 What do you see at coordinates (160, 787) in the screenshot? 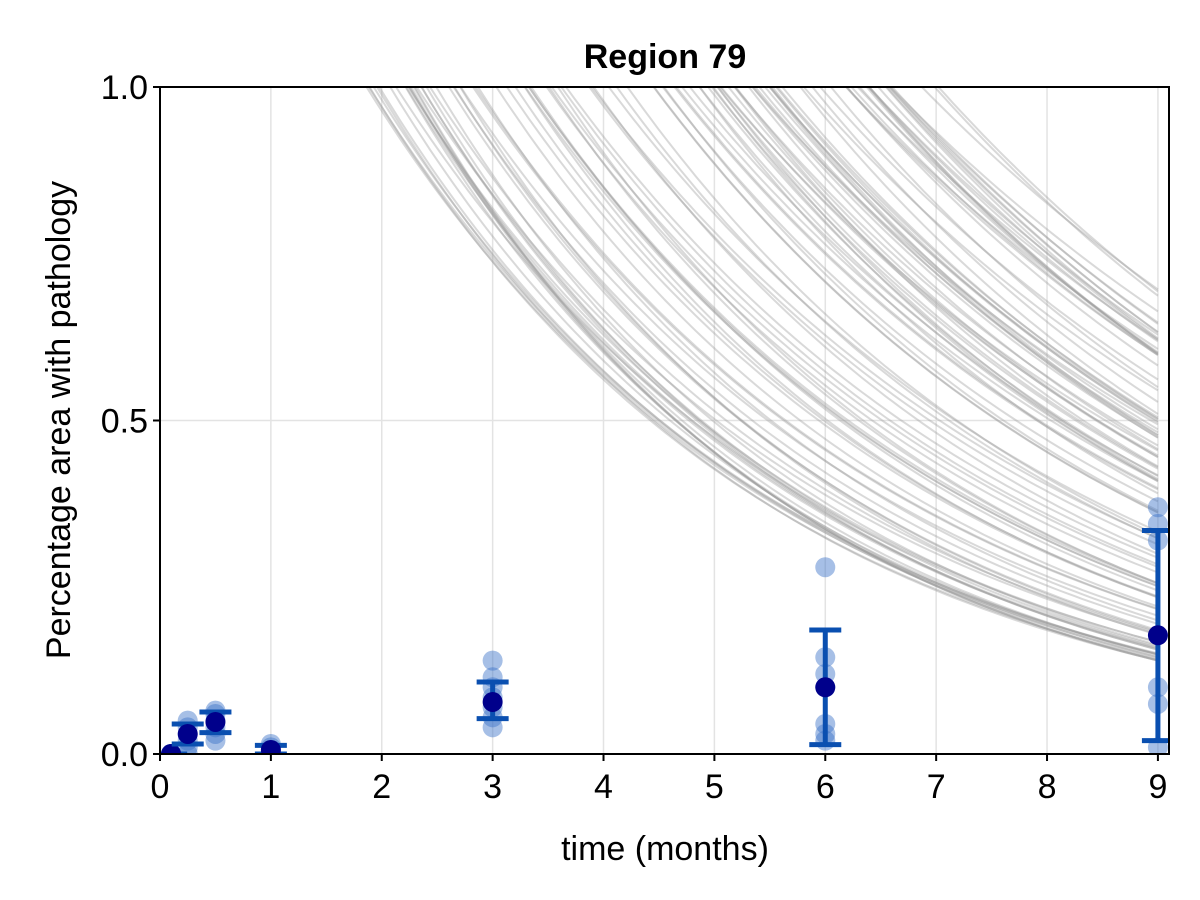
I see `x-tick-label: 0` at bounding box center [160, 787].